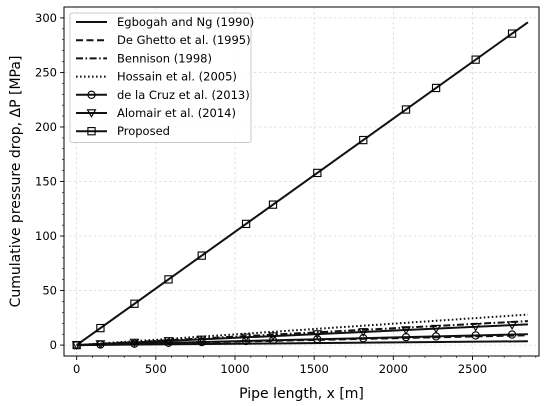  Describe the element at coordinates (46, 18) in the screenshot. I see `y-tick-label: 300` at that location.